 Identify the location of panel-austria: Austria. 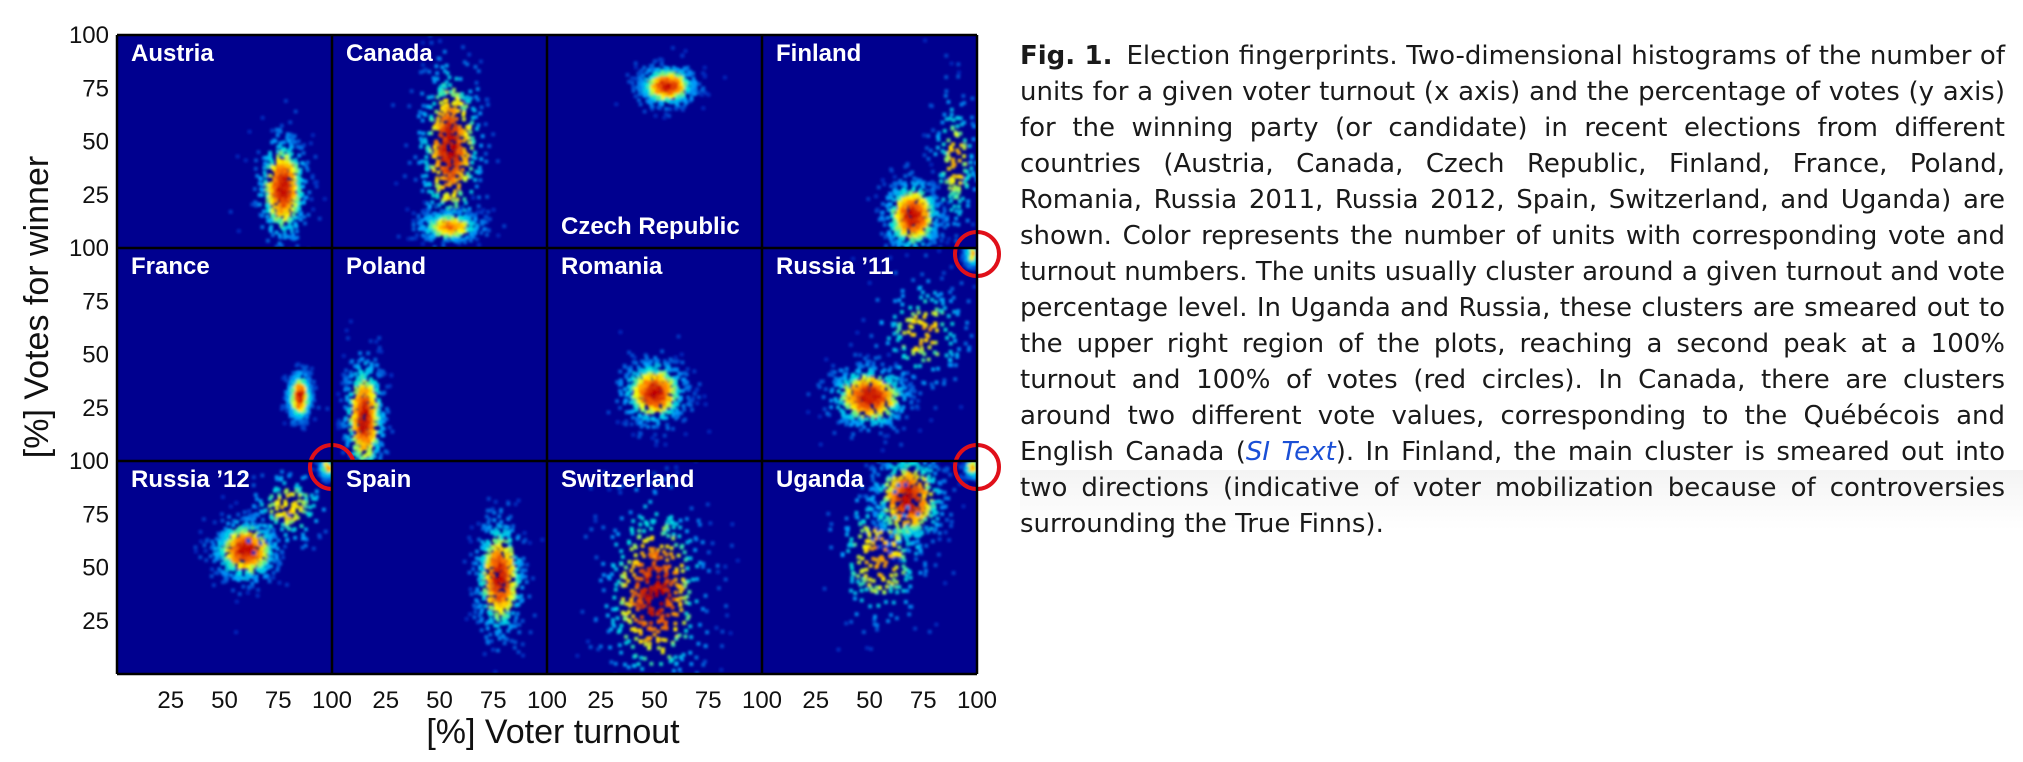
(224, 141).